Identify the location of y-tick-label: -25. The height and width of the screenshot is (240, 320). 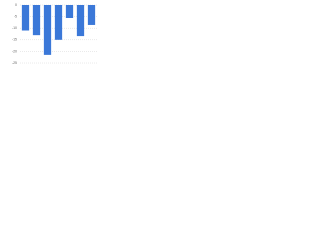
(14, 63).